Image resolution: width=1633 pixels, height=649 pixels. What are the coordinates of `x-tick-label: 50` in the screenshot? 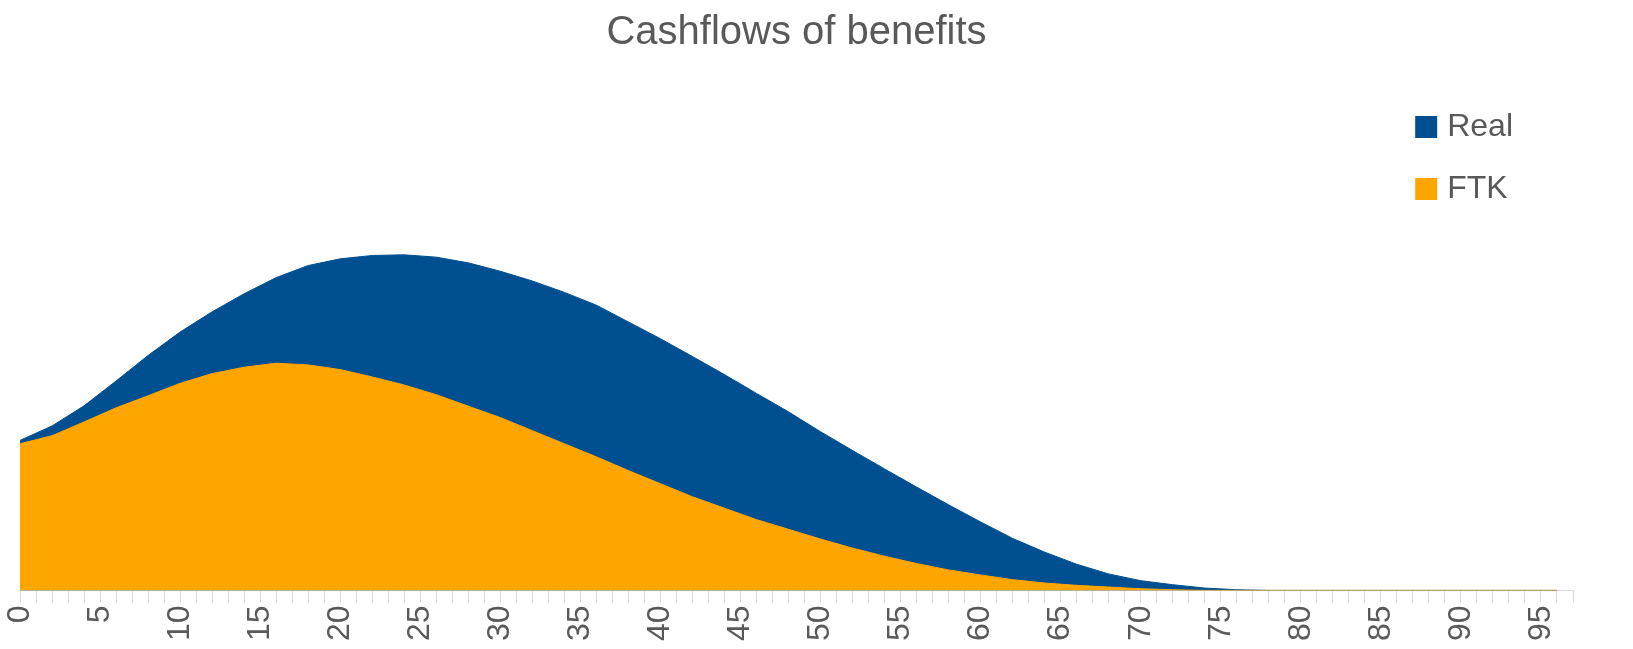 It's located at (818, 623).